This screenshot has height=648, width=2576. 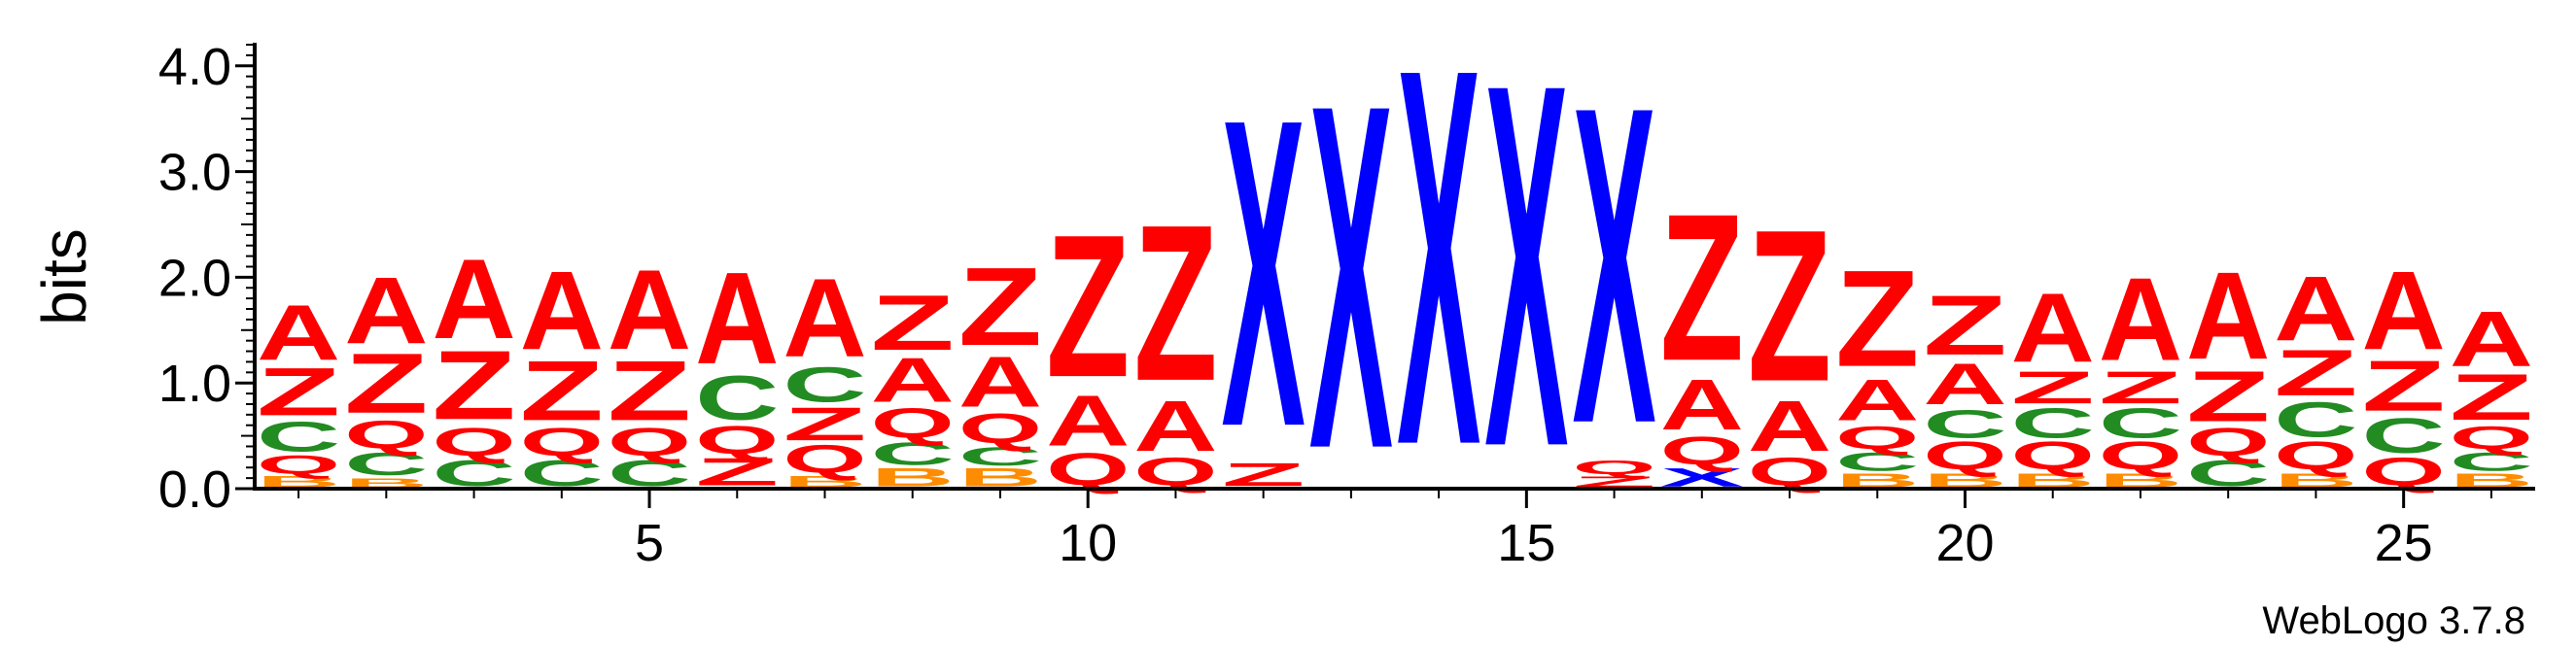 What do you see at coordinates (1789, 427) in the screenshot?
I see `logo-glyph-a-pos-18: A` at bounding box center [1789, 427].